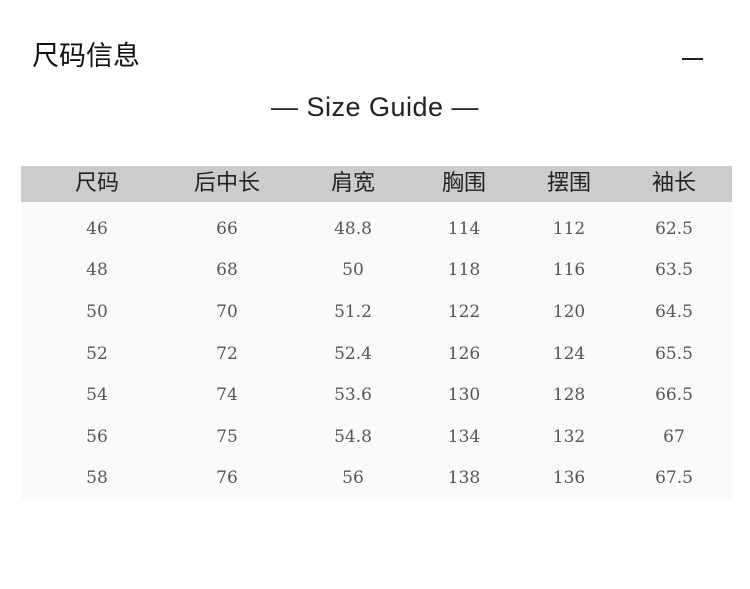 The height and width of the screenshot is (589, 750). What do you see at coordinates (569, 270) in the screenshot?
I see `table-cell: 116` at bounding box center [569, 270].